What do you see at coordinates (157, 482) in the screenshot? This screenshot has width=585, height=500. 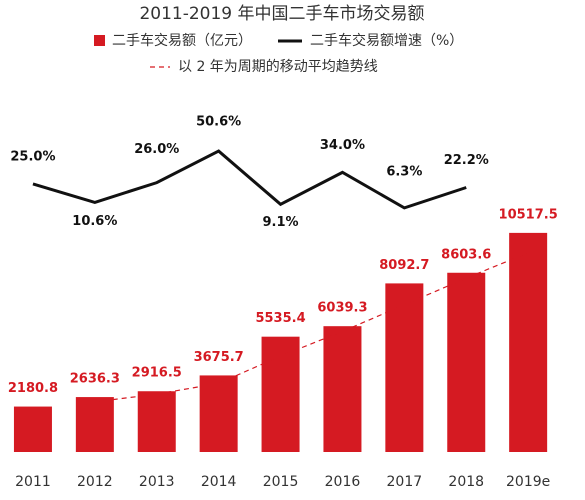 I see `x-tick-label: 2013` at bounding box center [157, 482].